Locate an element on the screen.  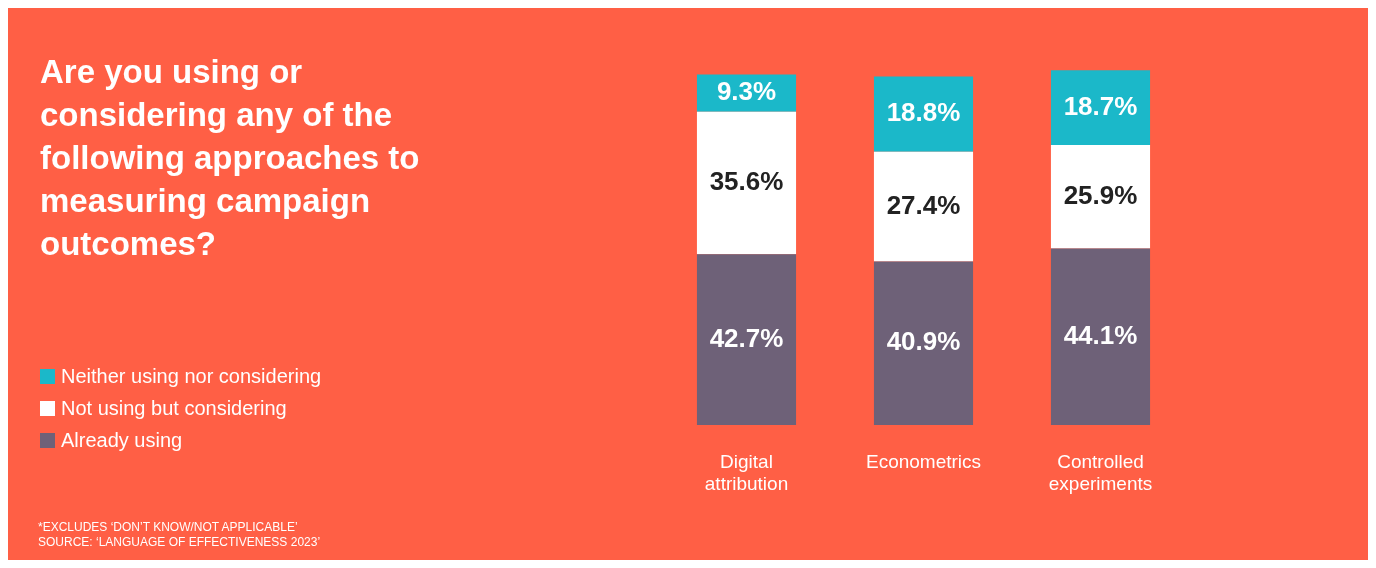
data-label: 40.9% is located at coordinates (923, 341).